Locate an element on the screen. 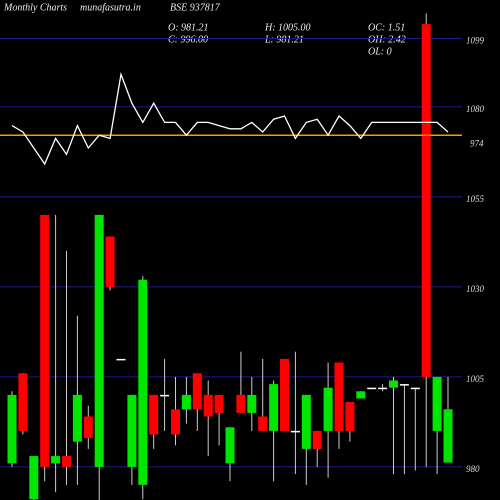 Image resolution: width=500 pixels, height=500 pixels. stat: OL: 0 is located at coordinates (380, 51).